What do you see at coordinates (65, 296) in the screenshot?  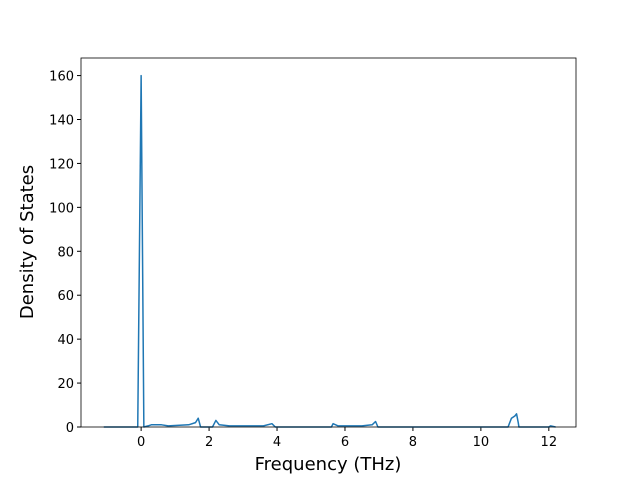 I see `y-tick-label: 60` at bounding box center [65, 296].